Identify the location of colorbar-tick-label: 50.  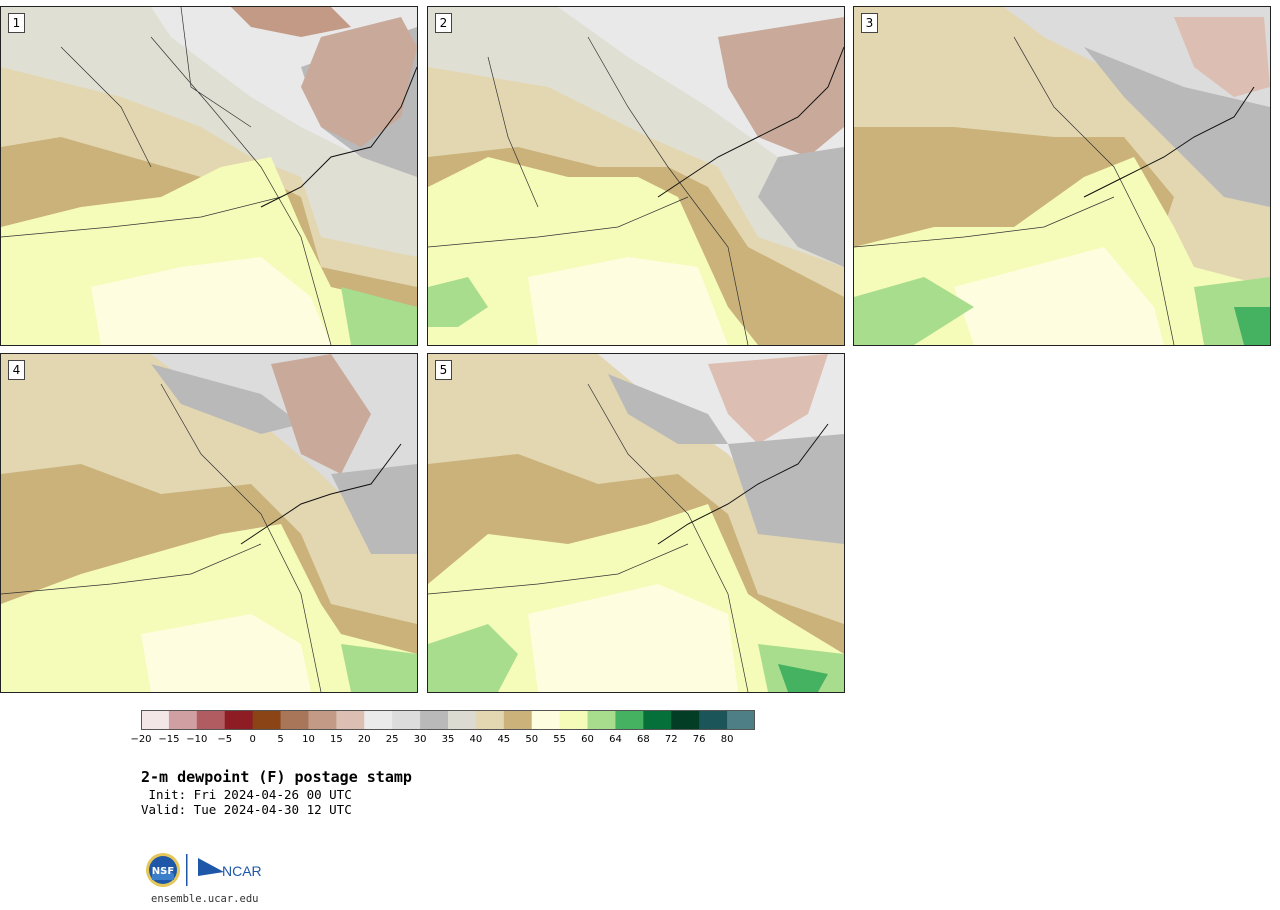
(532, 739).